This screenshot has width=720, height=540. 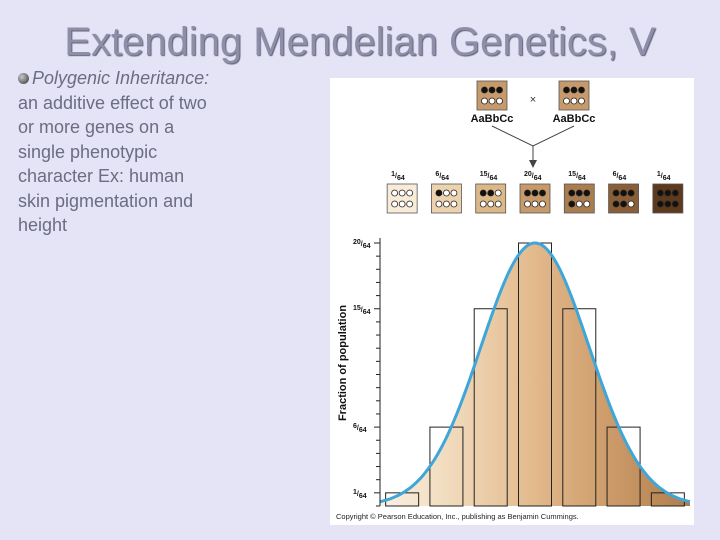 What do you see at coordinates (23, 78) in the screenshot?
I see `bullet-icon` at bounding box center [23, 78].